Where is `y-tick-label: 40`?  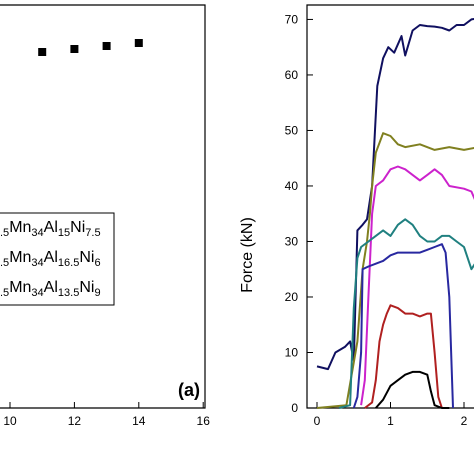 y-tick-label: 40 is located at coordinates (292, 186).